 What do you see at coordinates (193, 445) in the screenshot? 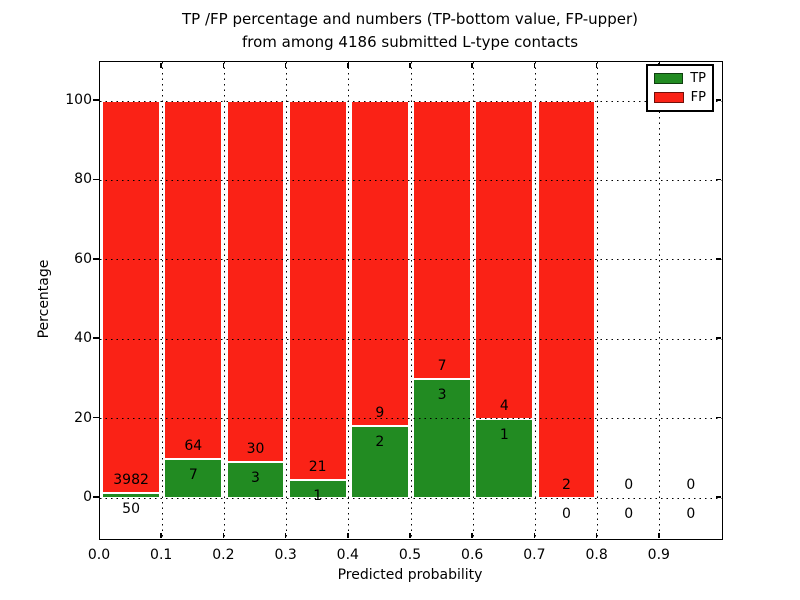
I see `fp-count-label: 64` at bounding box center [193, 445].